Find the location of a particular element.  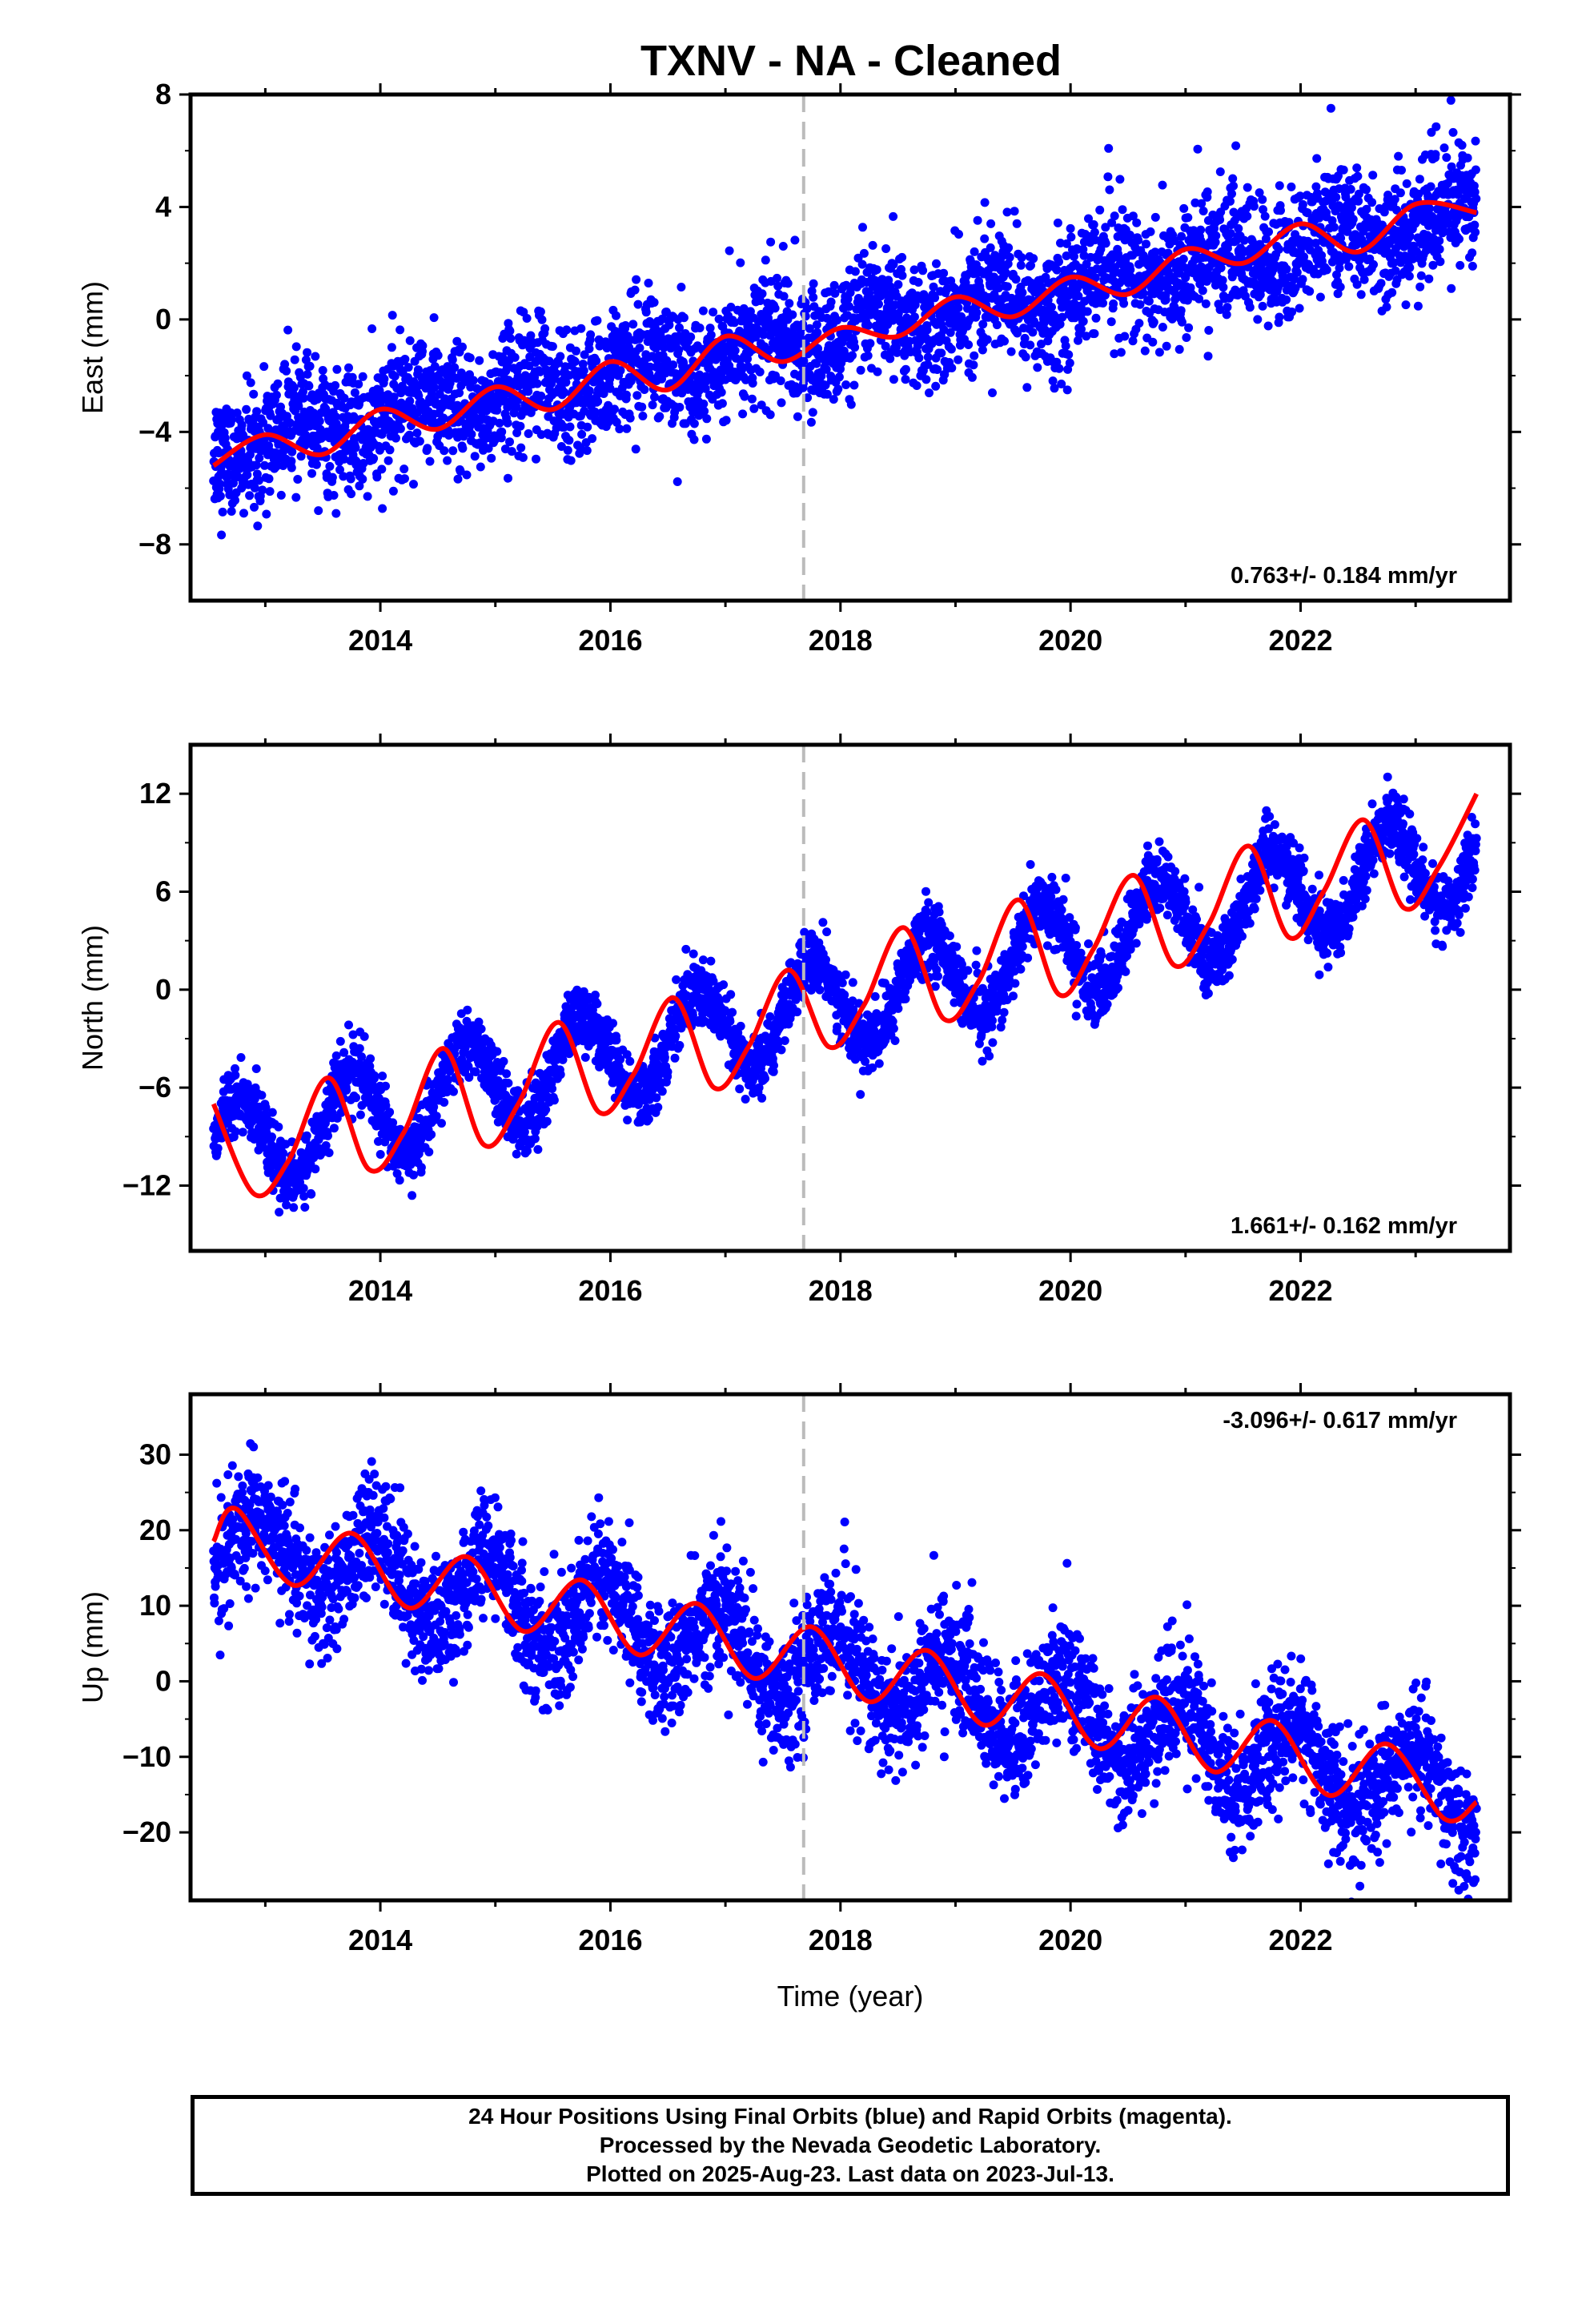

y-tick-label: 8 is located at coordinates (163, 94).